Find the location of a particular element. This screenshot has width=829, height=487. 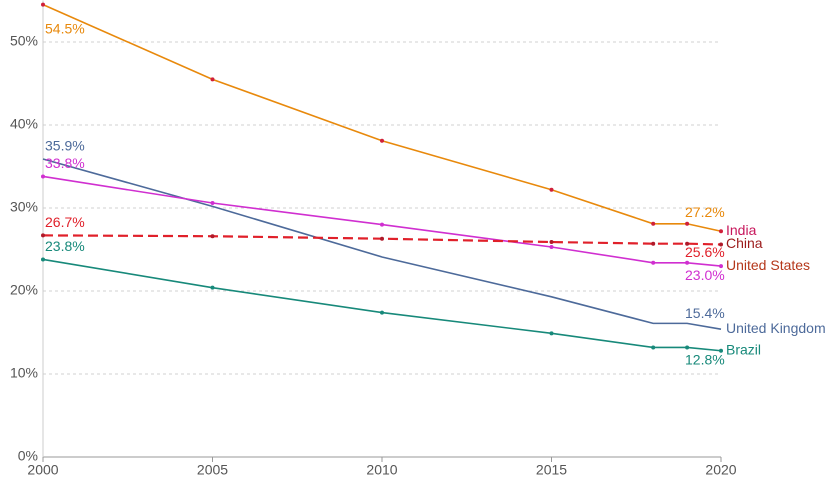

value-label: 26.7% is located at coordinates (65, 222).